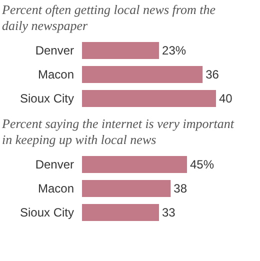 The height and width of the screenshot is (261, 260). What do you see at coordinates (169, 213) in the screenshot?
I see `data-label: 33` at bounding box center [169, 213].